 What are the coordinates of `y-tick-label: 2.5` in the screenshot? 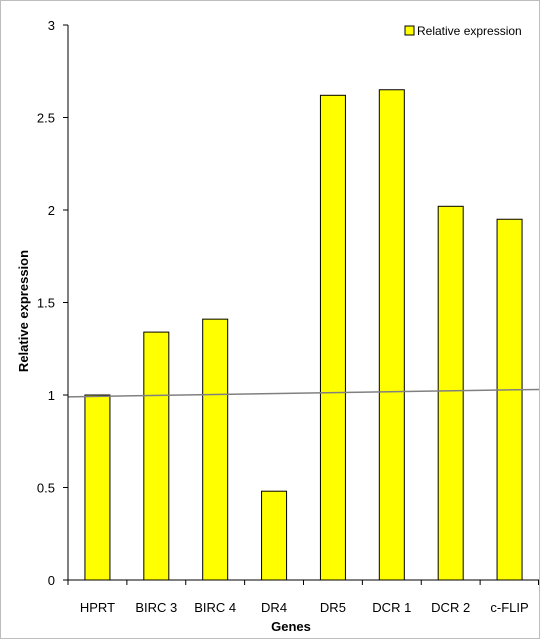 It's located at (46, 118).